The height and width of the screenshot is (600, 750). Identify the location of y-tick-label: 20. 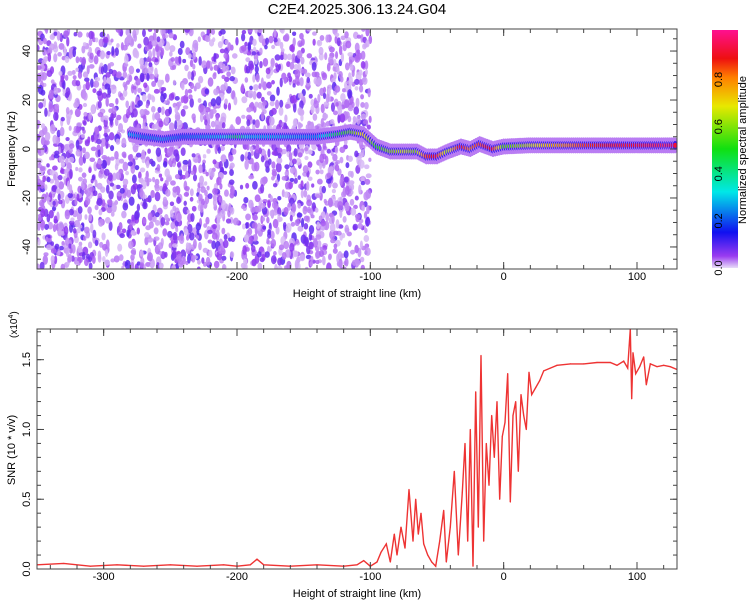
(27, 100).